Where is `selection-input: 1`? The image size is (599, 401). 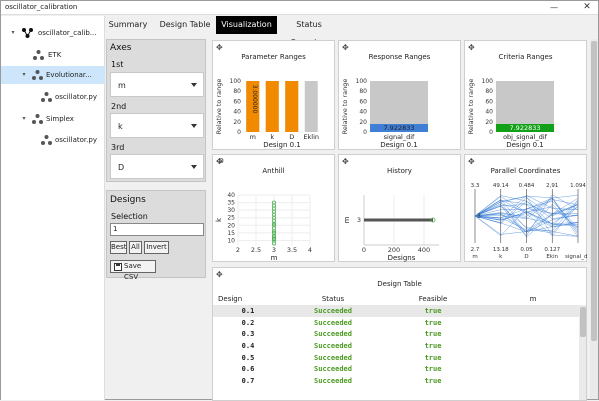
selection-input: 1 is located at coordinates (157, 229).